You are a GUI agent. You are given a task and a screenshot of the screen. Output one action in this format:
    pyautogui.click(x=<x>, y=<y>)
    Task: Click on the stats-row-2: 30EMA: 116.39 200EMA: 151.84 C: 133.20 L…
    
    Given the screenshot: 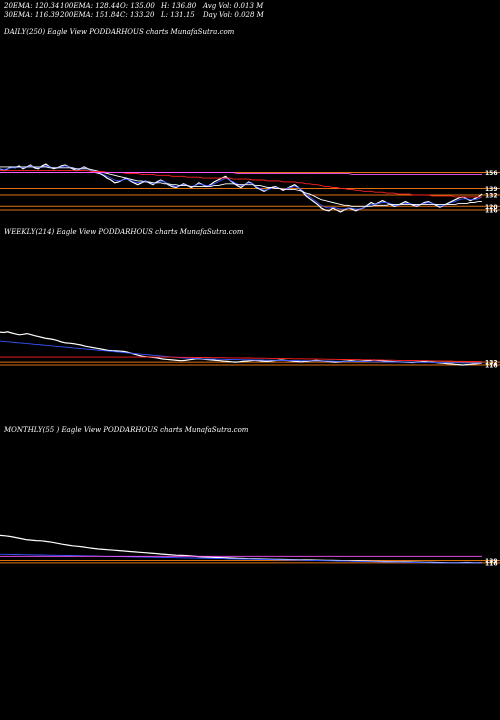 What is the action you would take?
    pyautogui.click(x=134, y=15)
    